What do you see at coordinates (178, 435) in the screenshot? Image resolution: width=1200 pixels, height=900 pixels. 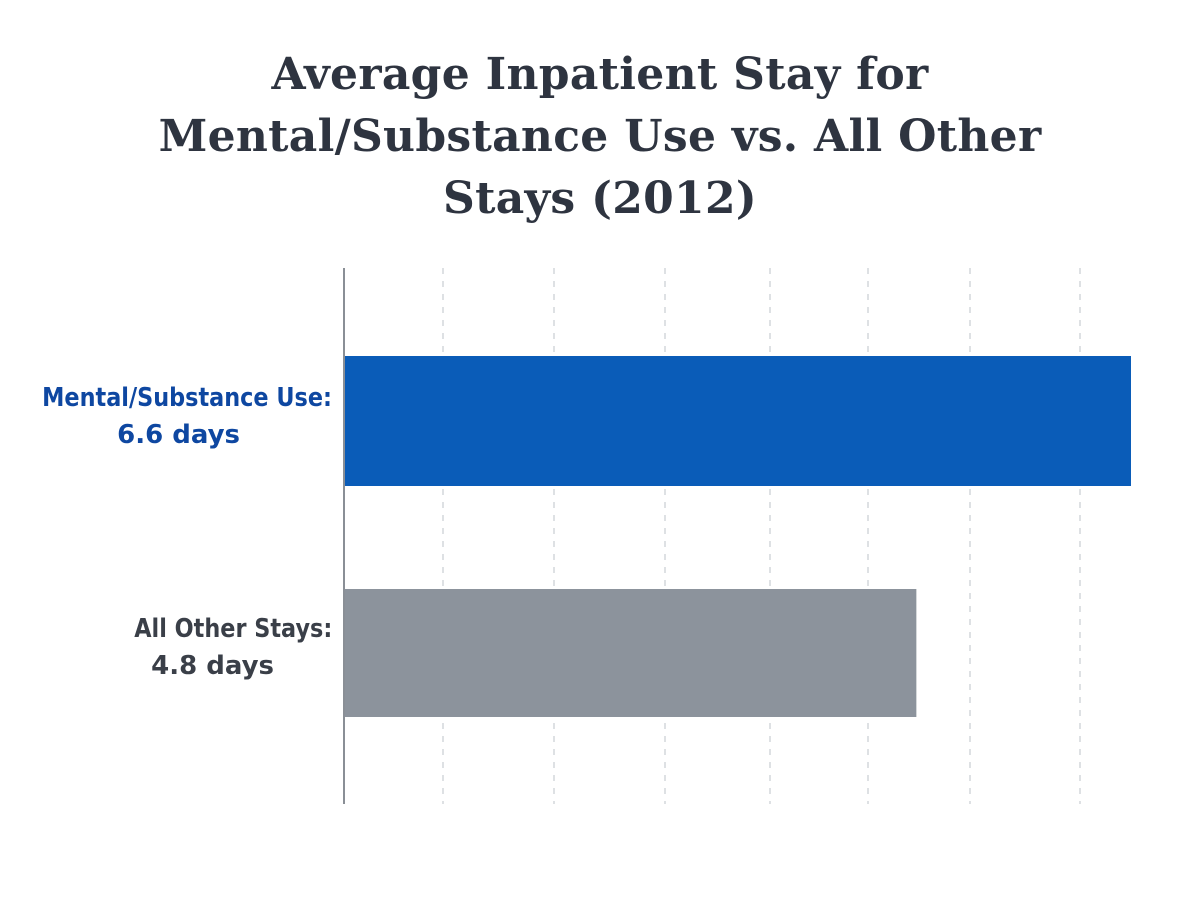 I see `data-label-mental-substance-use: 6.6 days` at bounding box center [178, 435].